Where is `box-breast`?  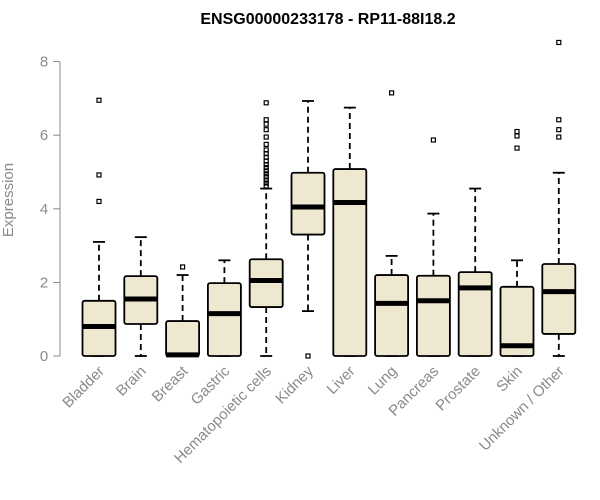
box-breast is located at coordinates (183, 311).